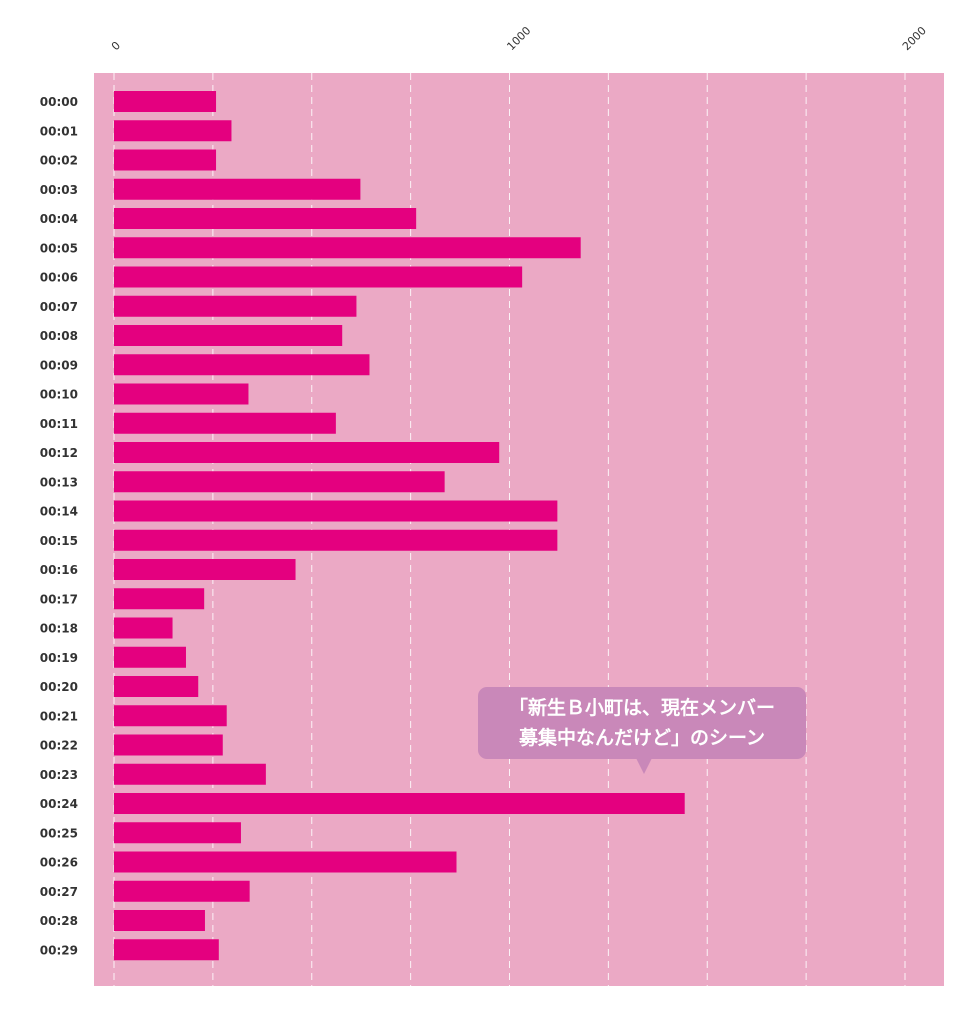 The width and height of the screenshot is (980, 1028). What do you see at coordinates (641, 708) in the screenshot?
I see `annotation-line-1: 「新生Ｂ小町は、現在メンバー` at bounding box center [641, 708].